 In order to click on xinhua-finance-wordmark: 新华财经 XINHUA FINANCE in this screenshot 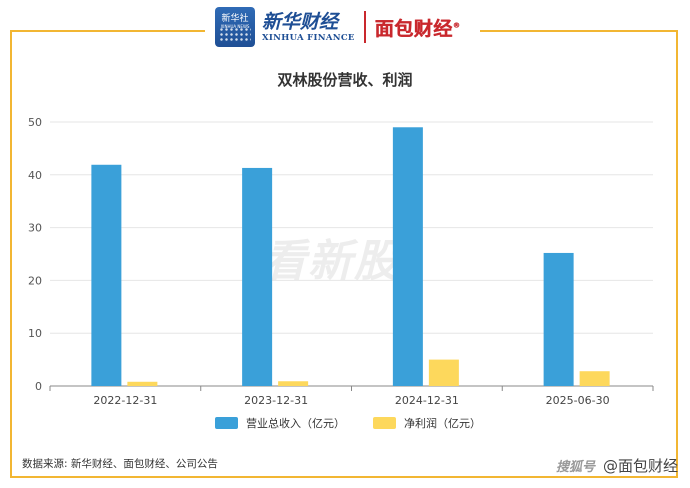, I will do `click(308, 27)`.